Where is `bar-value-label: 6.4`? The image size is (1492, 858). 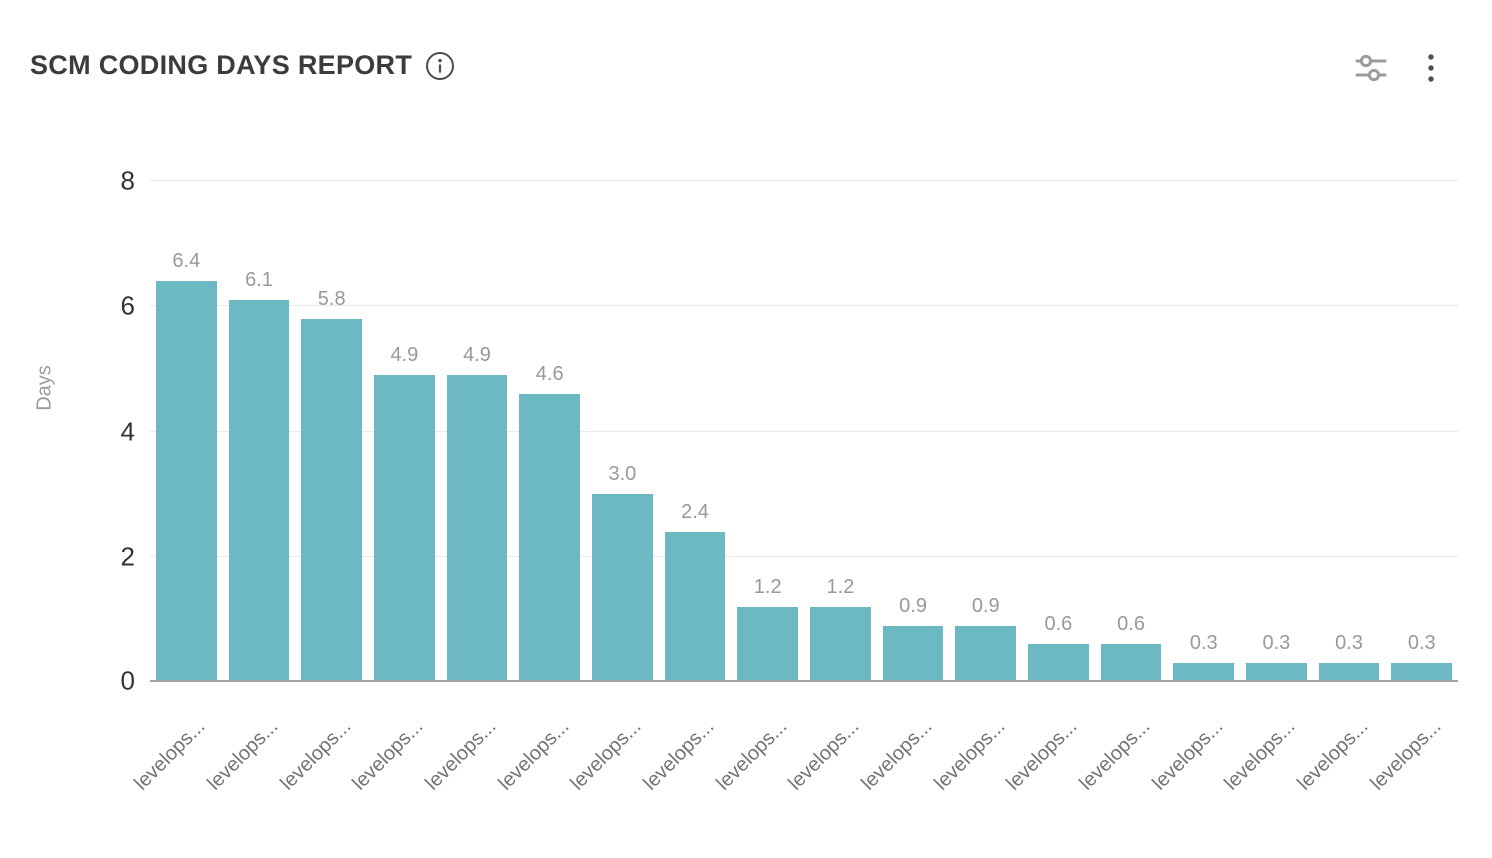 bar-value-label: 6.4 is located at coordinates (186, 261).